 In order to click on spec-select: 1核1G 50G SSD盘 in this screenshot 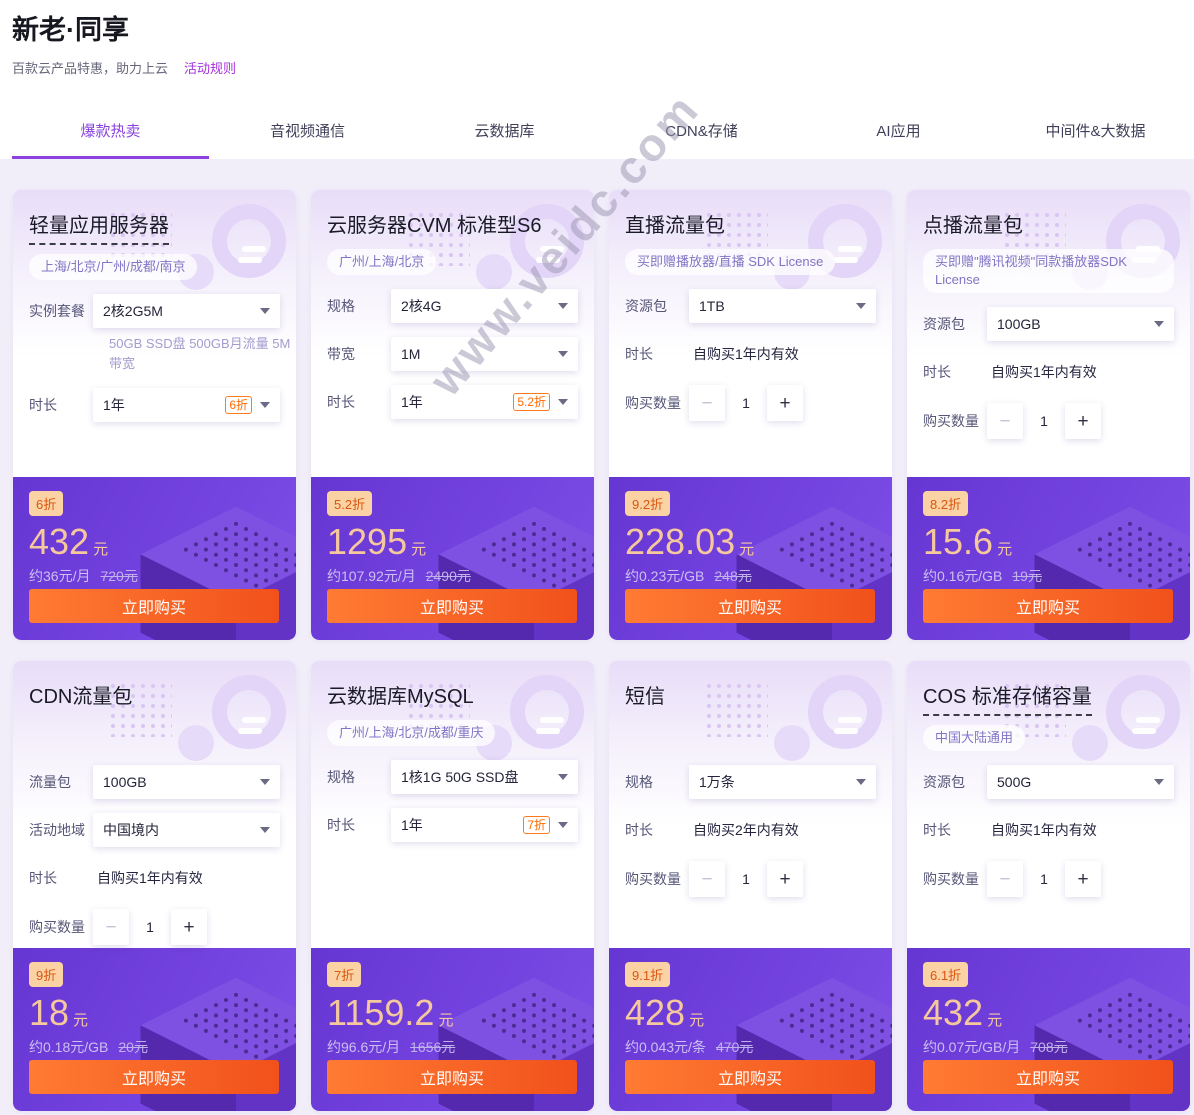, I will do `click(484, 777)`.